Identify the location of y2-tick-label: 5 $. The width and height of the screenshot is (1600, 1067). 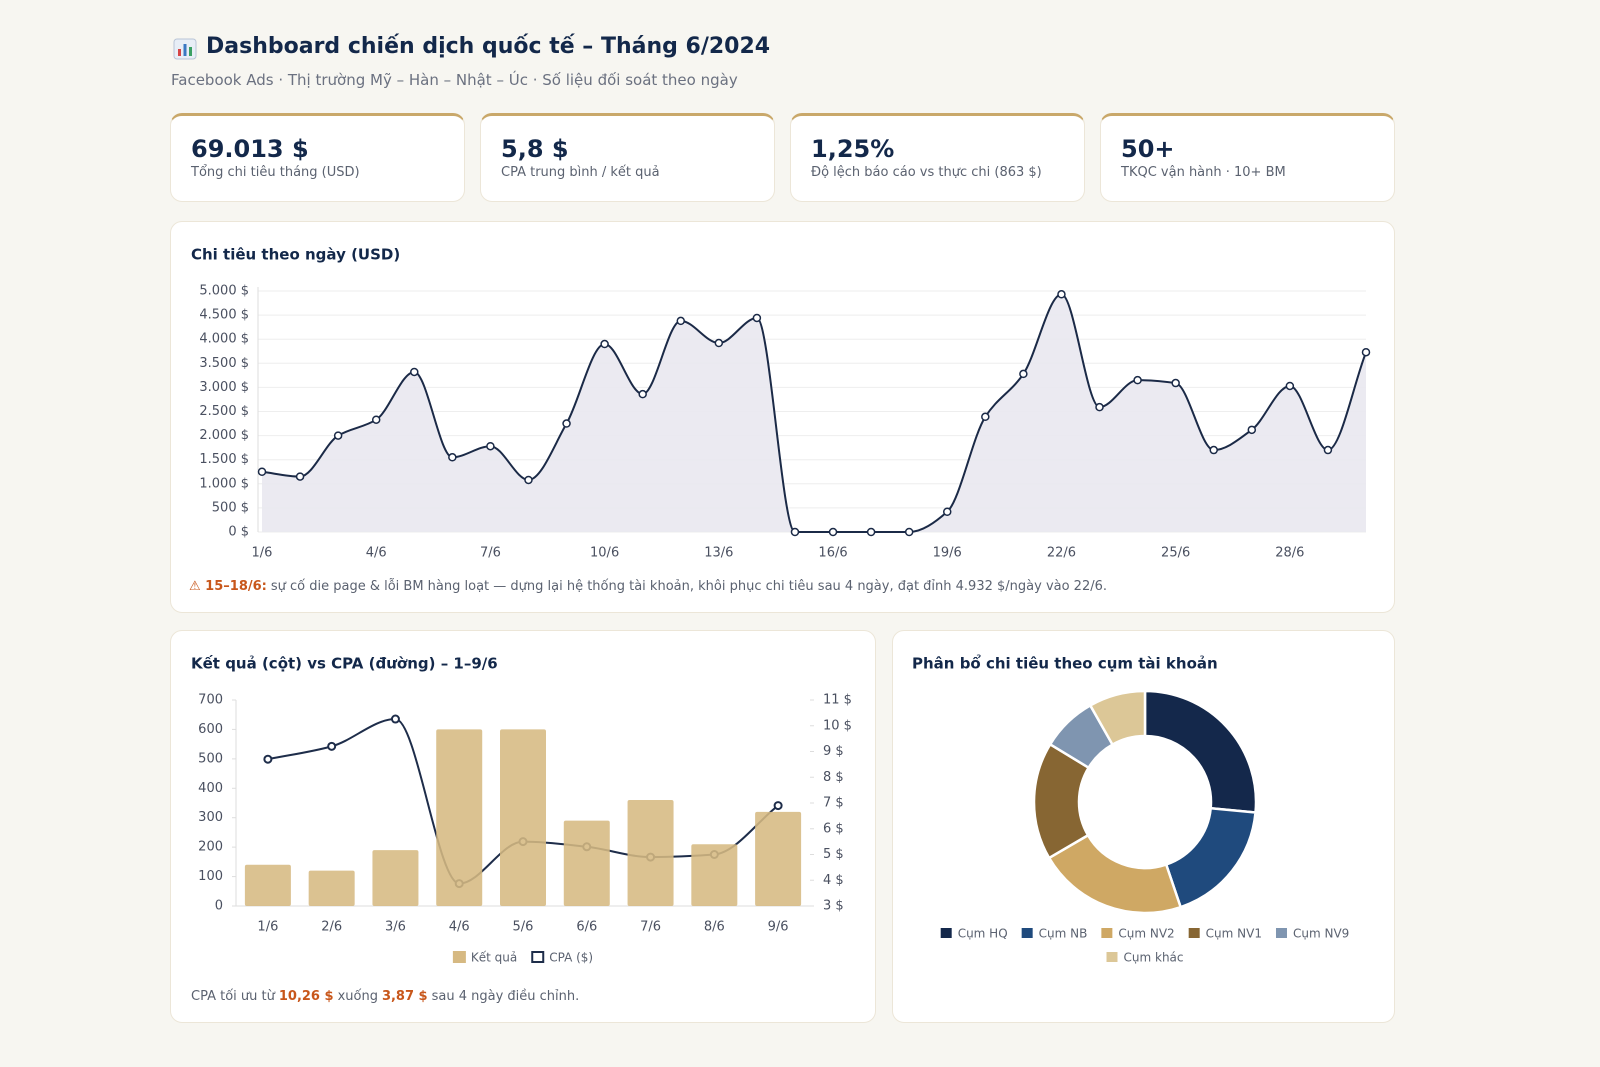
(833, 854).